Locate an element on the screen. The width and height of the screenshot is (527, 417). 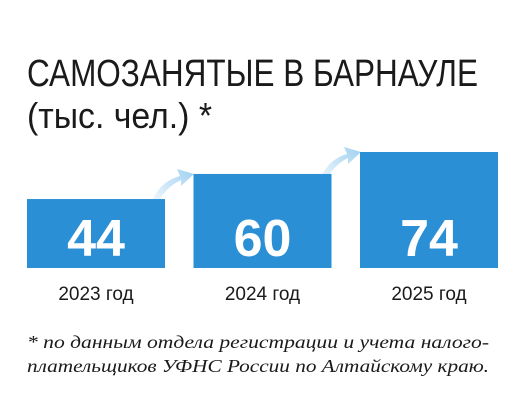
x-tick-label: 2024 год is located at coordinates (262, 294).